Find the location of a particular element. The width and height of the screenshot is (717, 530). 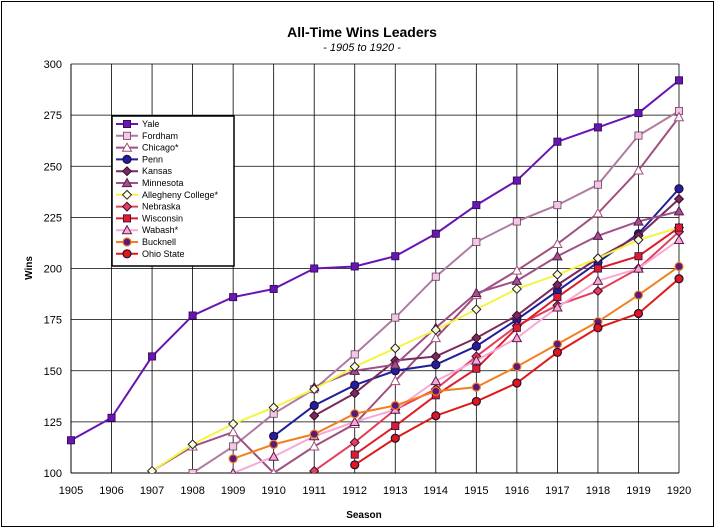

legend-marker-yale is located at coordinates (127, 124).